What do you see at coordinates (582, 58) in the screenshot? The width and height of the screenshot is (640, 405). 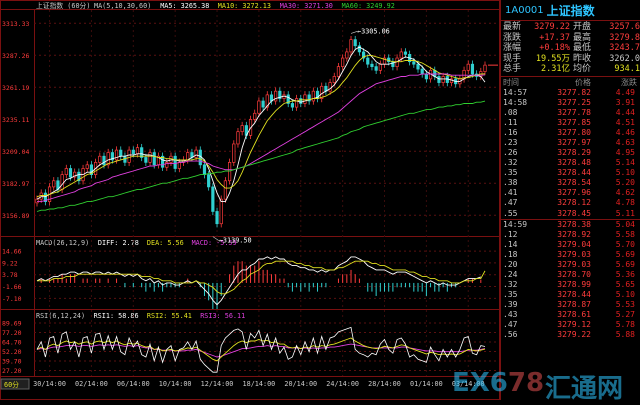 I see `quote-label: 昨收` at bounding box center [582, 58].